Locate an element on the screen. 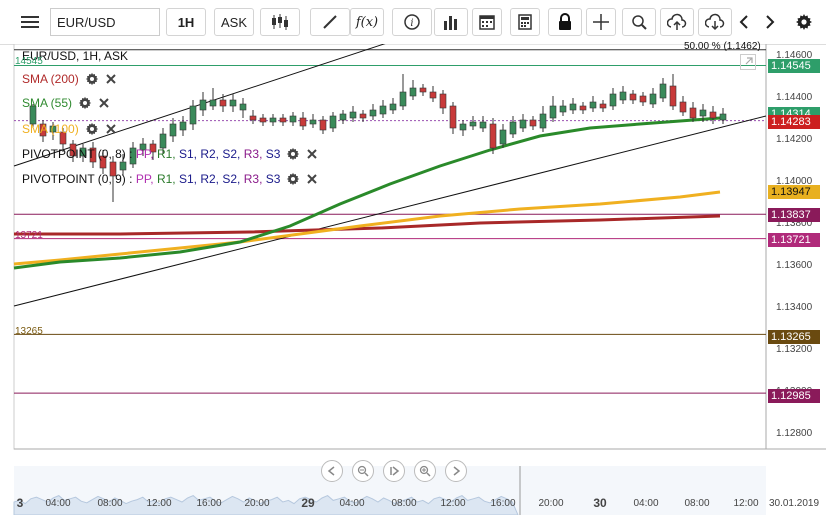 The height and width of the screenshot is (515, 826). price-axis-label: 1.14400 is located at coordinates (794, 97).